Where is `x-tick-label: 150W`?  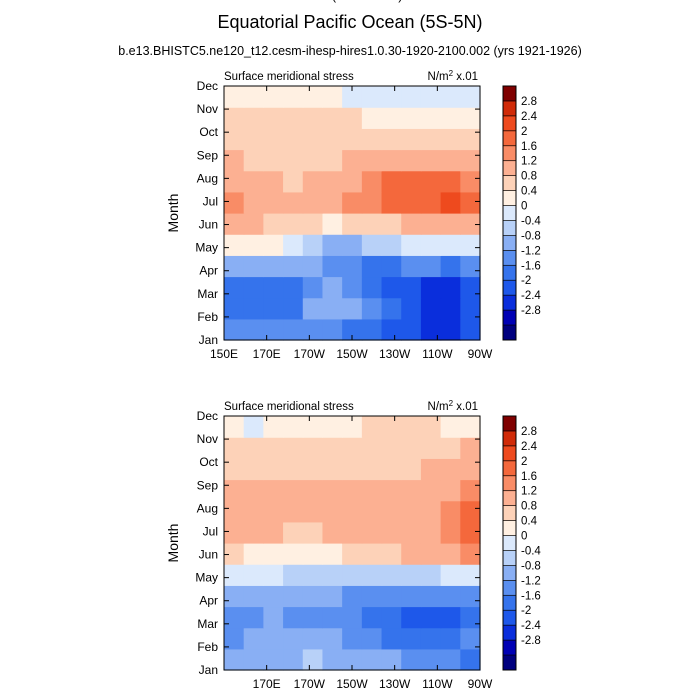 x-tick-label: 150W is located at coordinates (352, 684).